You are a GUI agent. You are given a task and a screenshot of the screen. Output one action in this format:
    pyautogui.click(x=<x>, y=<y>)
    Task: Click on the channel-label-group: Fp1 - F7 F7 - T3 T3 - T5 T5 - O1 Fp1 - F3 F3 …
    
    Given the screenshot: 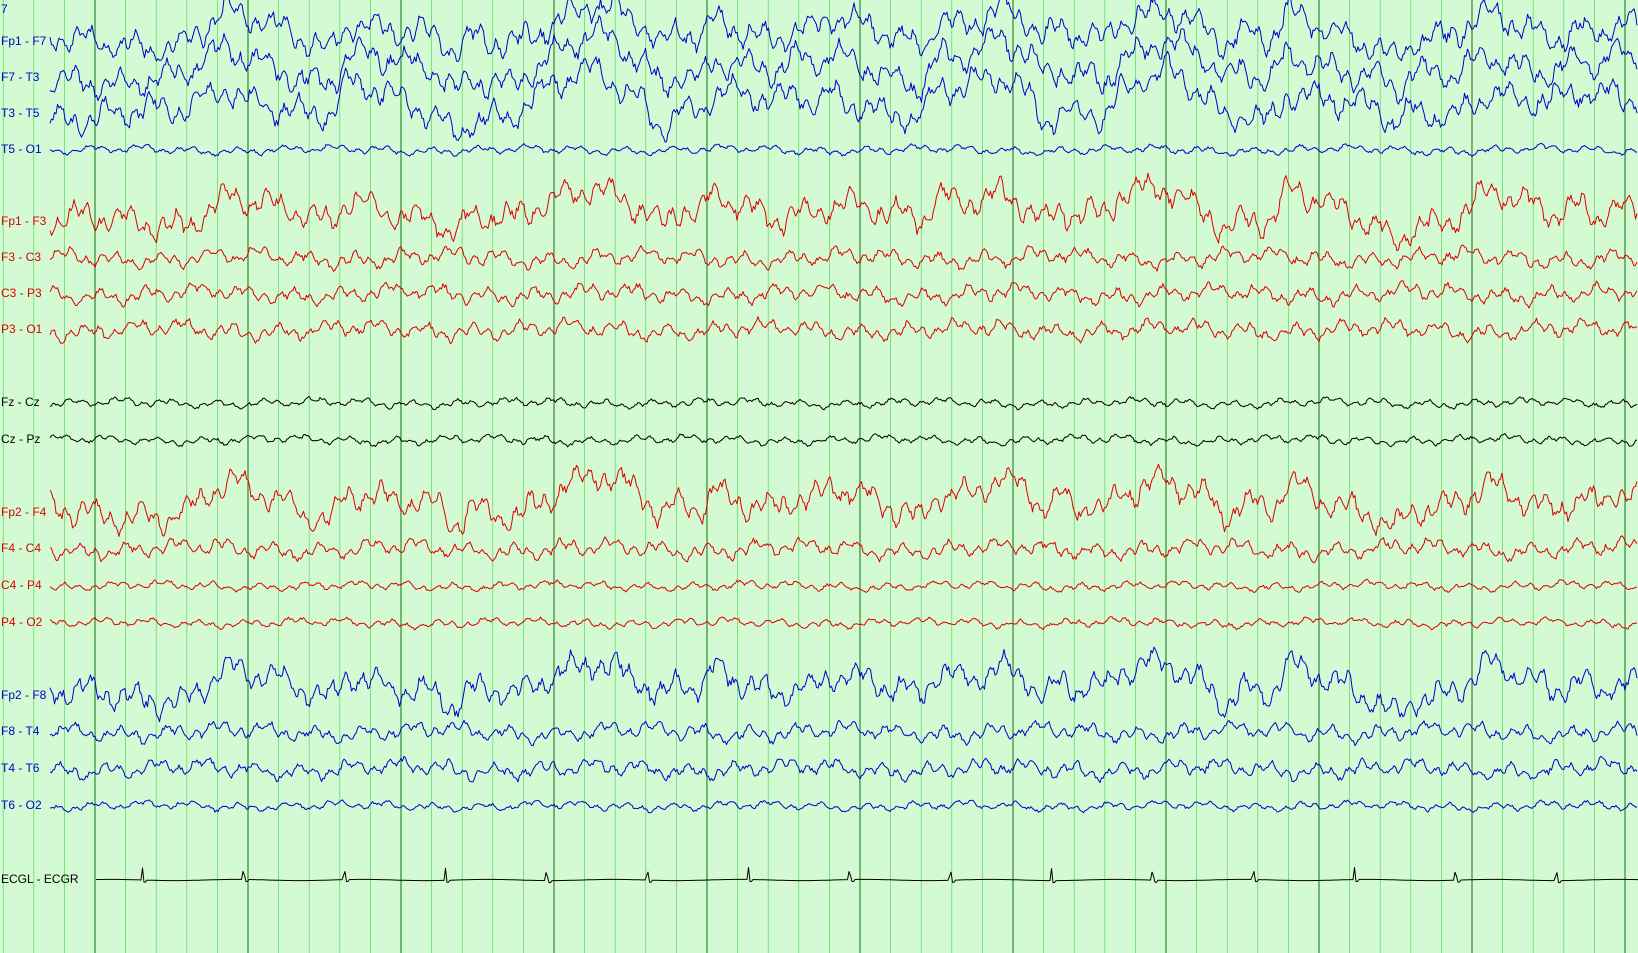 What is the action you would take?
    pyautogui.click(x=40, y=460)
    